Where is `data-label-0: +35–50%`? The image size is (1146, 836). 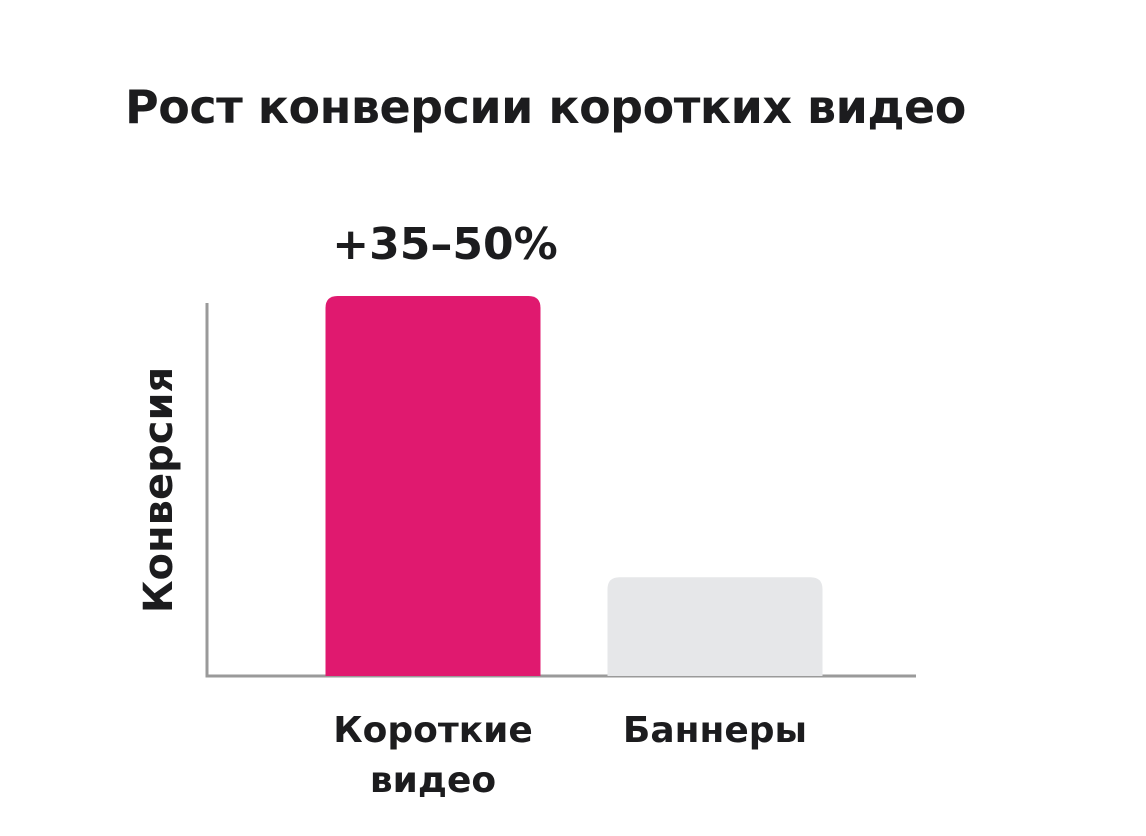 data-label-0: +35–50% is located at coordinates (444, 244).